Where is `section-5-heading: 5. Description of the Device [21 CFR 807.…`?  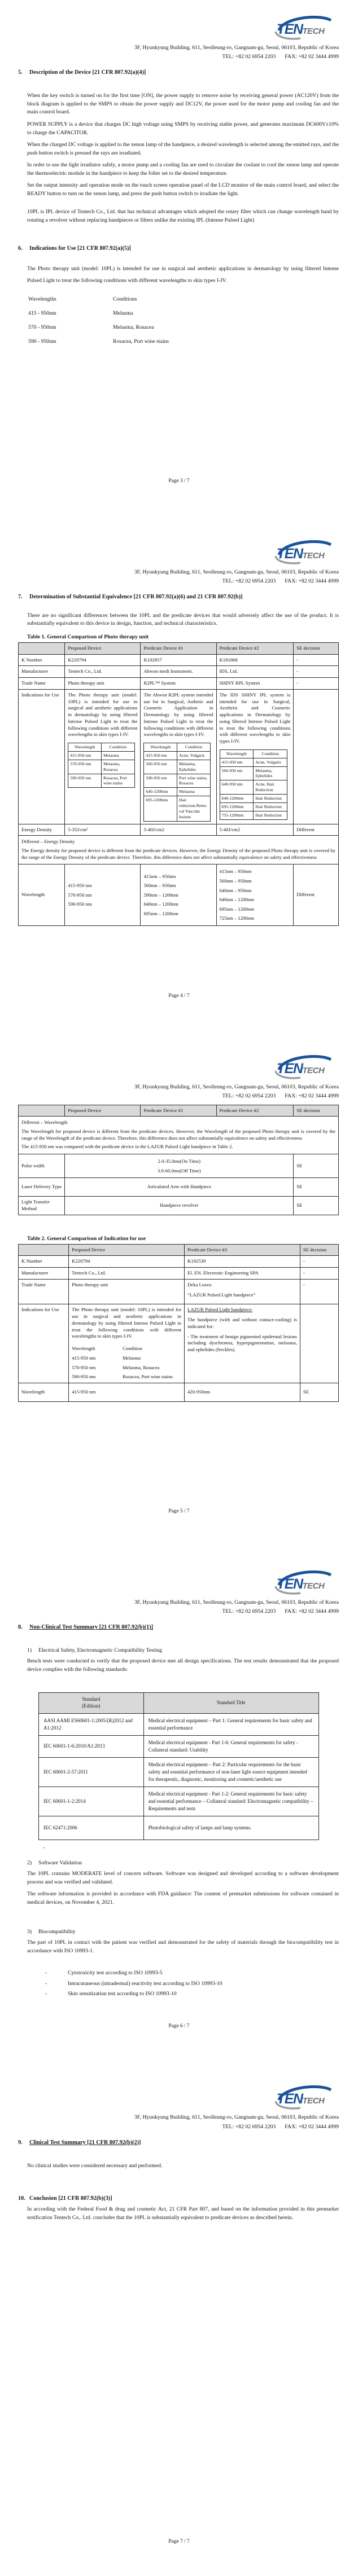 section-5-heading: 5. Description of the Device [21 CFR 807.… is located at coordinates (179, 72).